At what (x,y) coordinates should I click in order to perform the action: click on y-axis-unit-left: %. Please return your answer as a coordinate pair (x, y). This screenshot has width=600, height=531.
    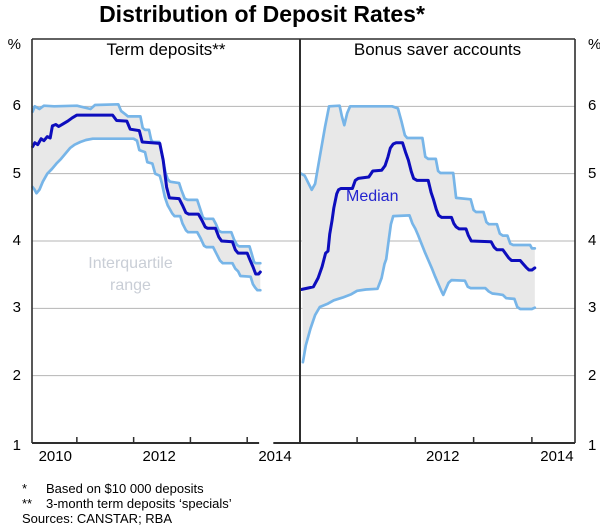
    Looking at the image, I should click on (14, 44).